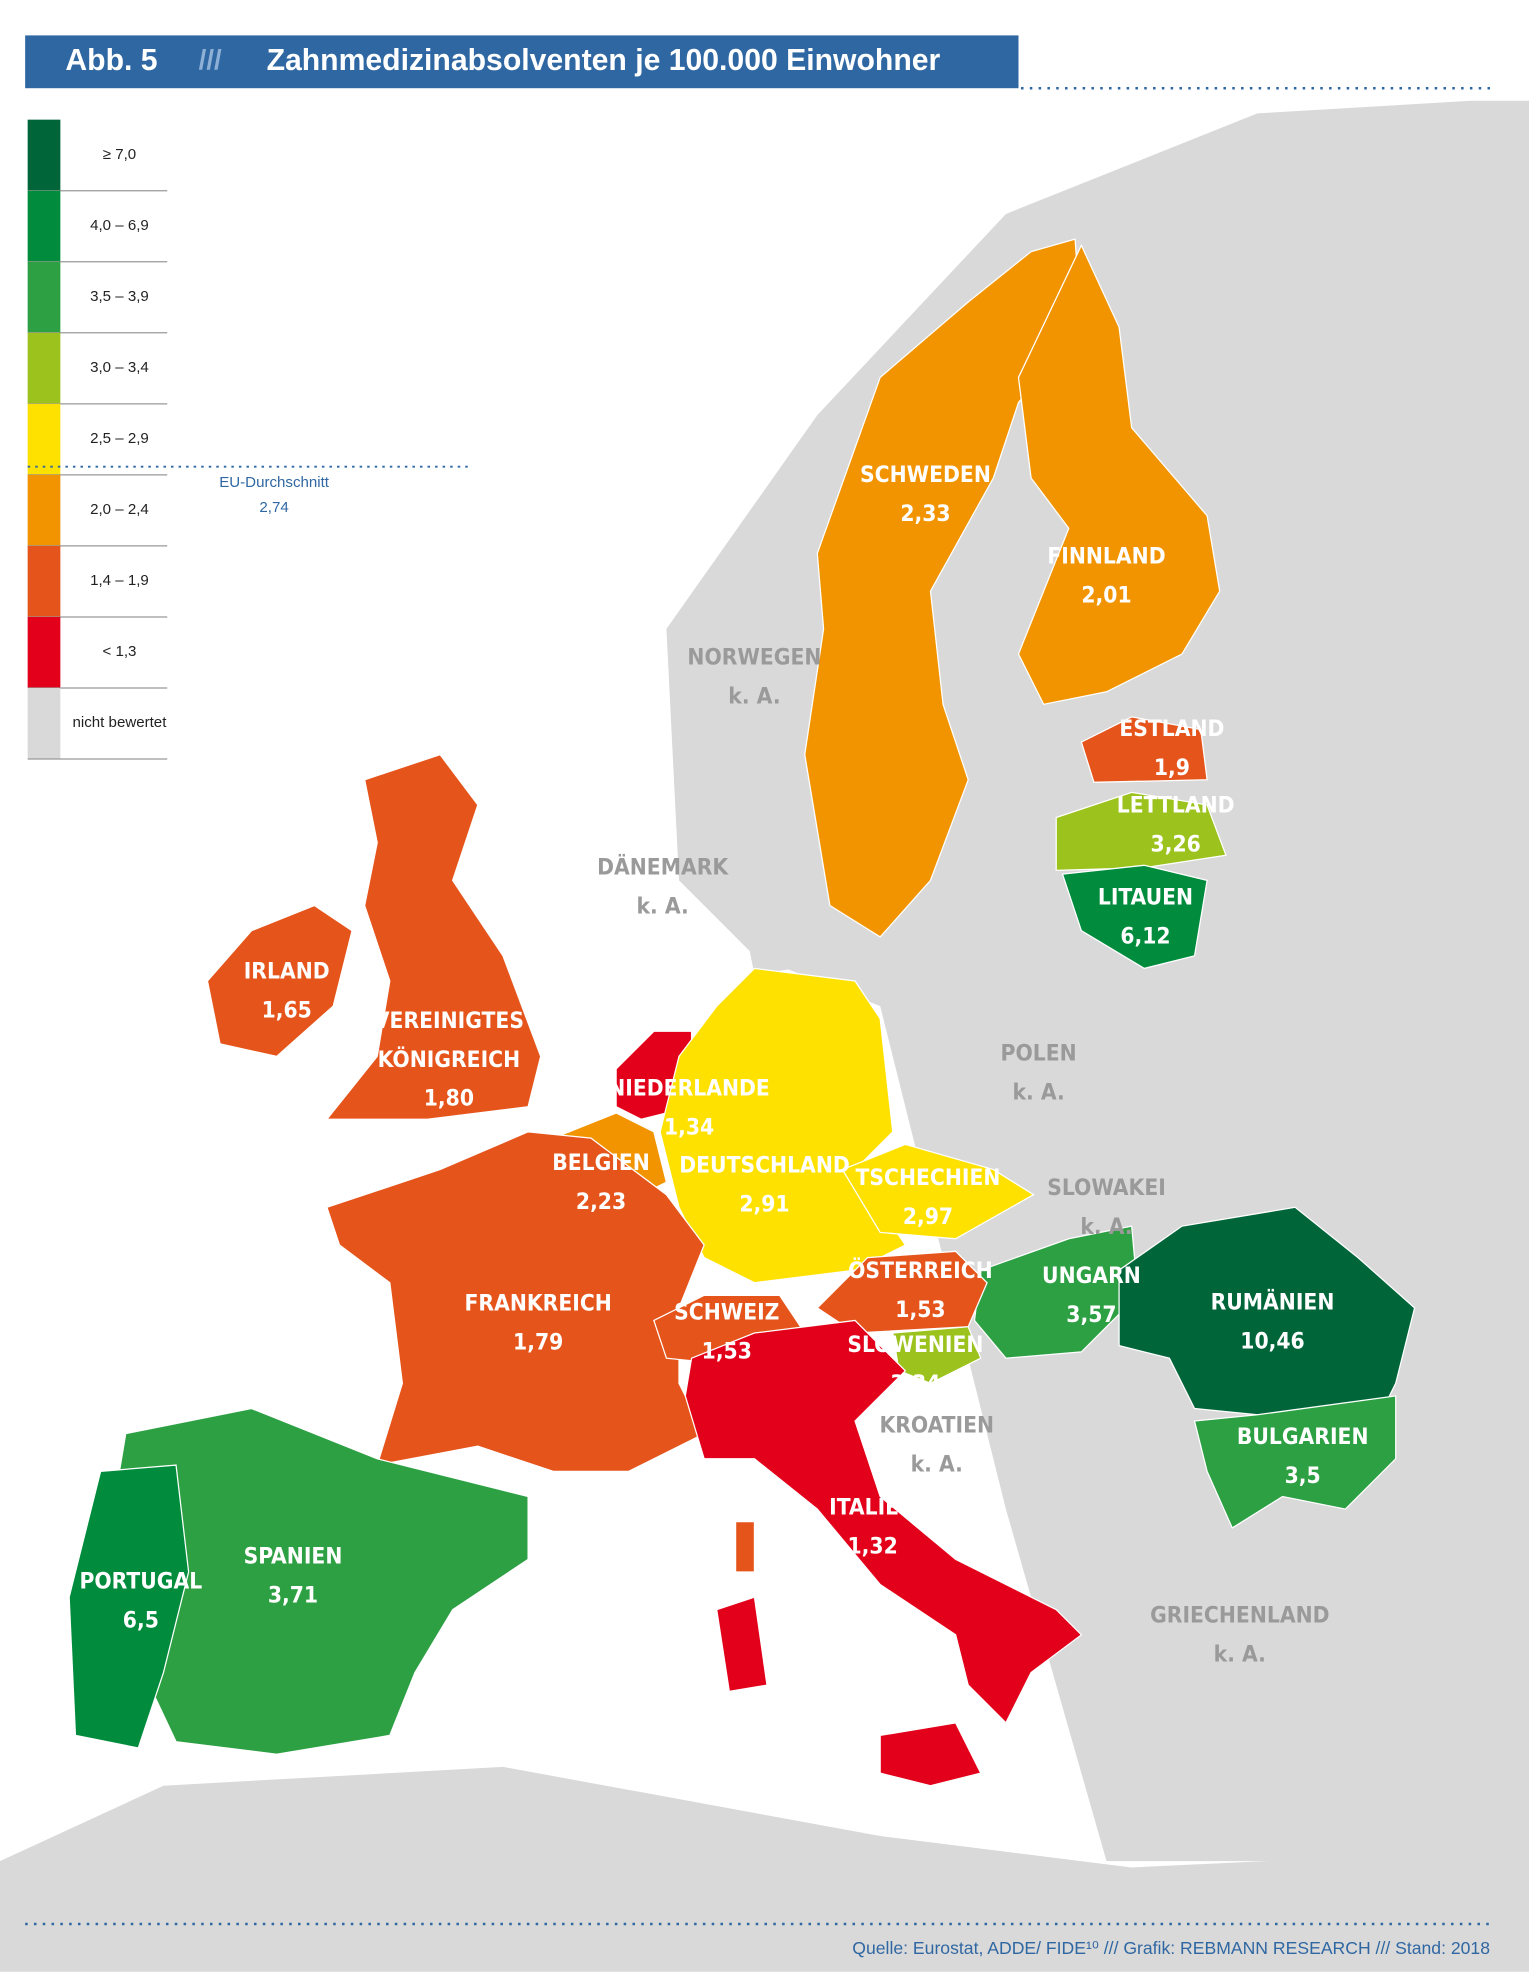 This screenshot has width=1529, height=1972. I want to click on country-value: 2,23, so click(601, 1202).